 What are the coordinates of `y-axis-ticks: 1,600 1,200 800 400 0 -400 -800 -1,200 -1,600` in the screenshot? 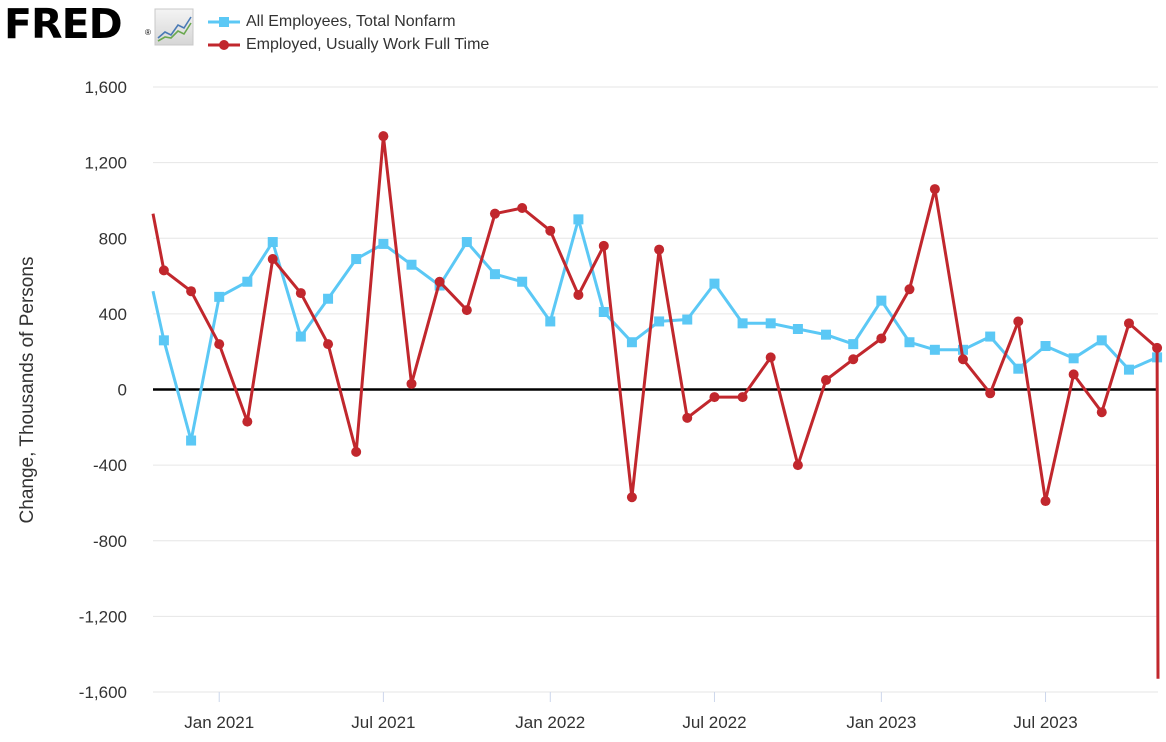 It's located at (103, 390).